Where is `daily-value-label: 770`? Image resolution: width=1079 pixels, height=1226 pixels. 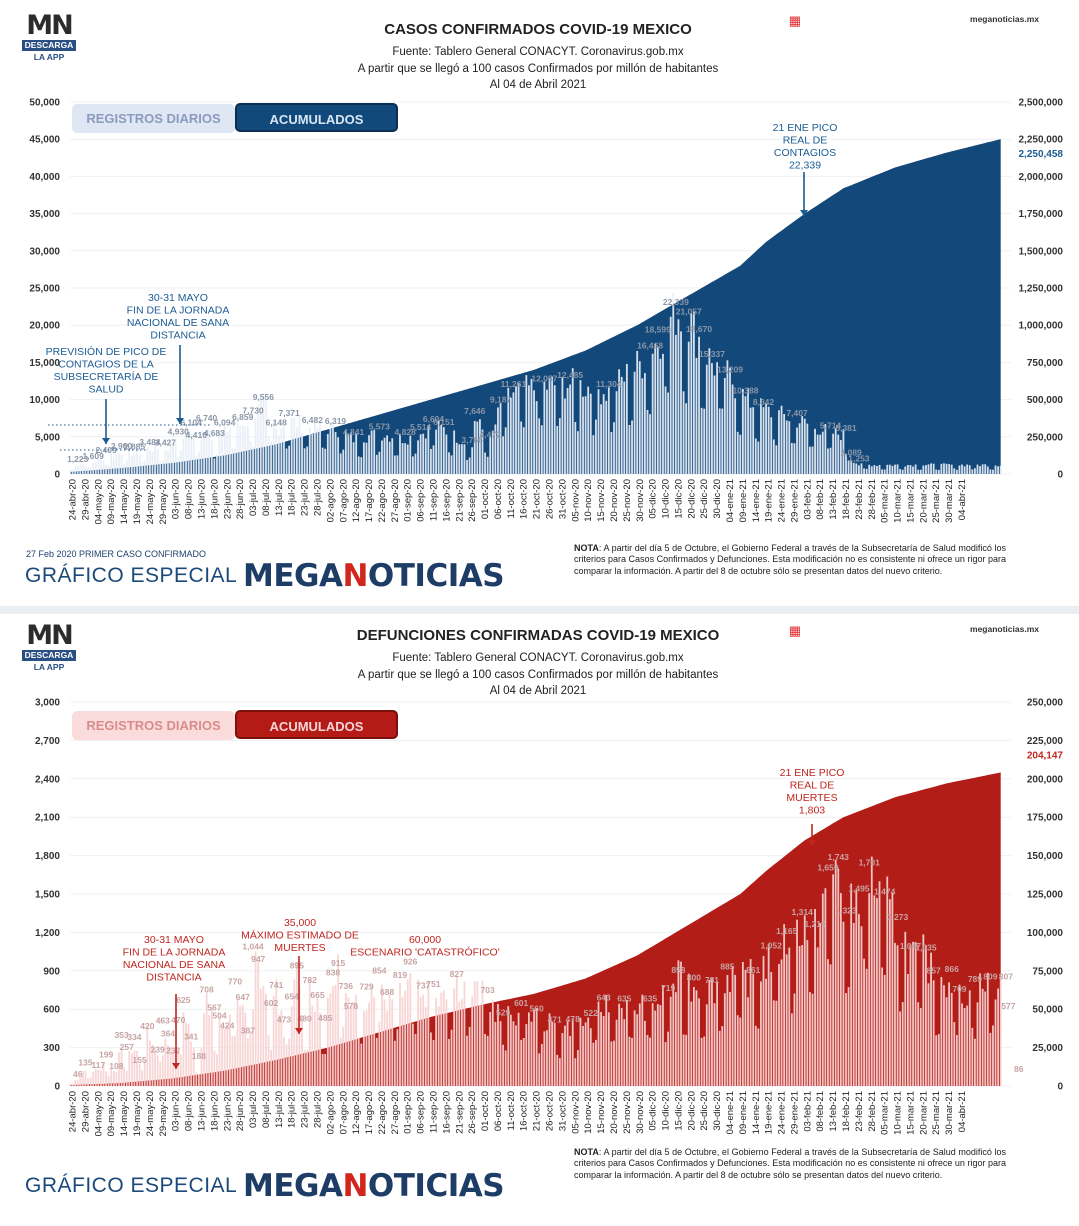
daily-value-label: 770 is located at coordinates (235, 981).